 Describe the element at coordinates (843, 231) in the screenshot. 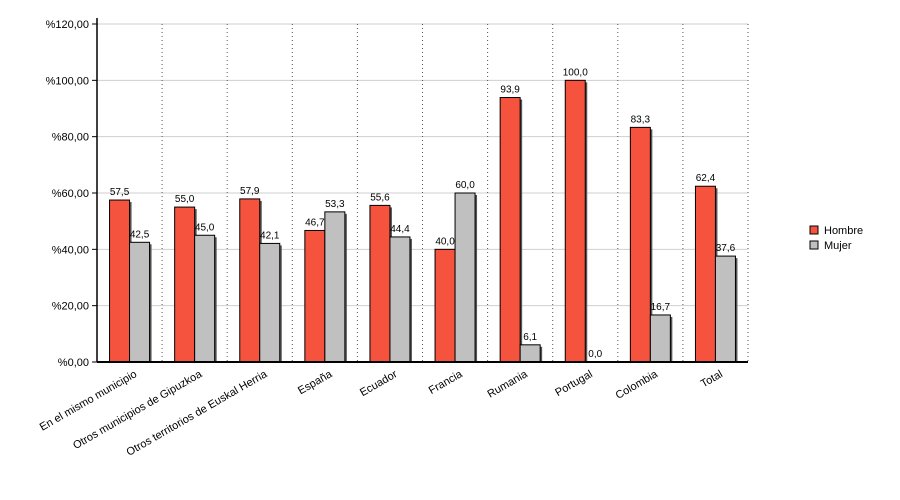

I see `legend-label-hombre: Hombre` at that location.